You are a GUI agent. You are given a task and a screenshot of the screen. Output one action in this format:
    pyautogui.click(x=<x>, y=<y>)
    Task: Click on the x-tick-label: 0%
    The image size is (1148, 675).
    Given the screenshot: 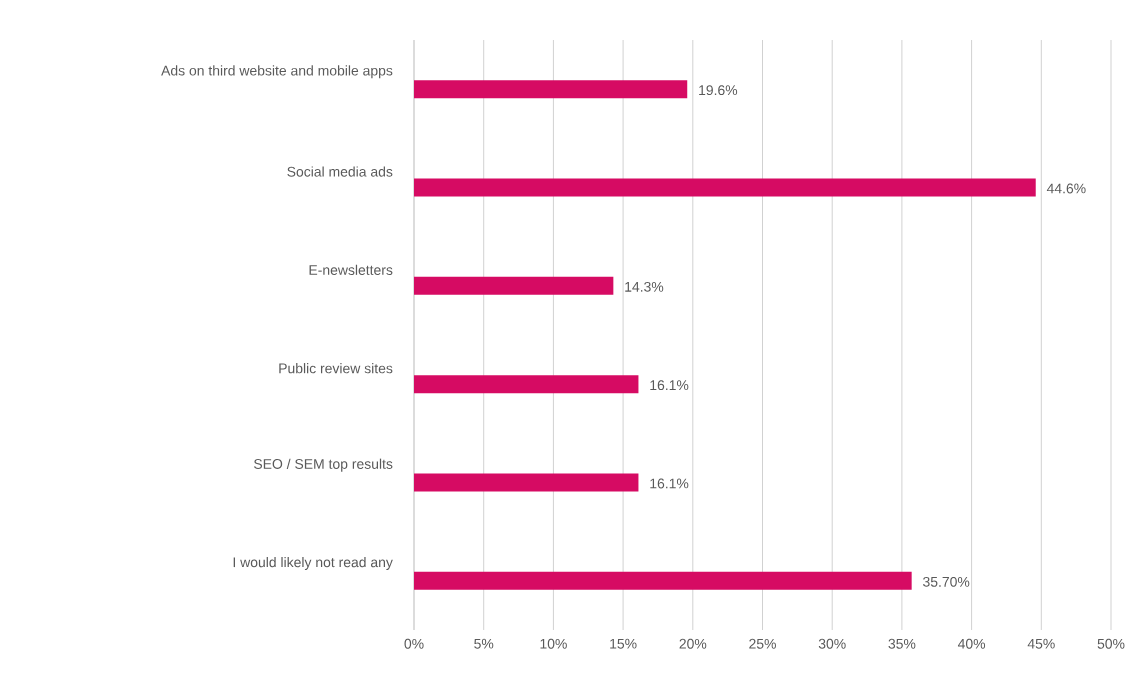 What is the action you would take?
    pyautogui.click(x=414, y=643)
    